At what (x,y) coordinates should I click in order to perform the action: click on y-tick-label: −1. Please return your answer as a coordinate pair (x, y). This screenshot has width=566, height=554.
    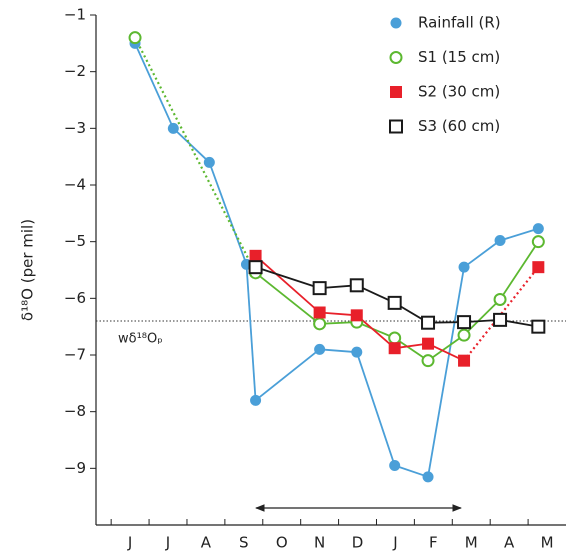
    Looking at the image, I should click on (75, 15).